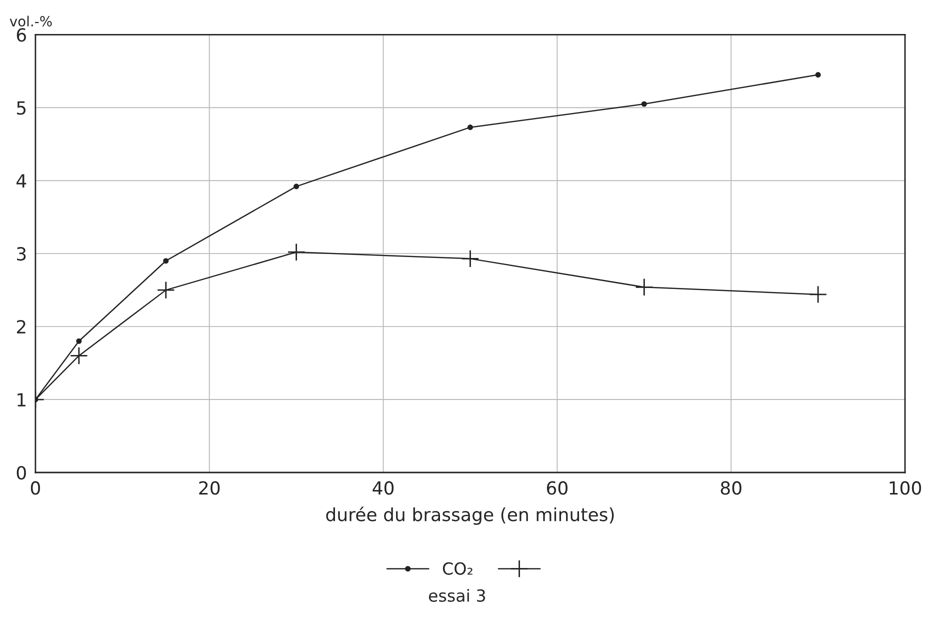  I want to click on x-tick-label: 0, so click(35, 488).